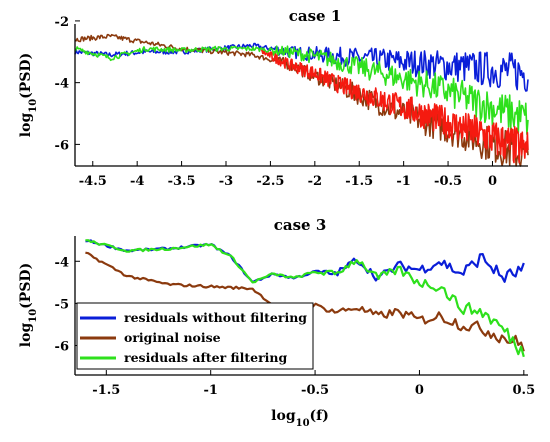  I want to click on case-3-title: case 3, so click(300, 225).